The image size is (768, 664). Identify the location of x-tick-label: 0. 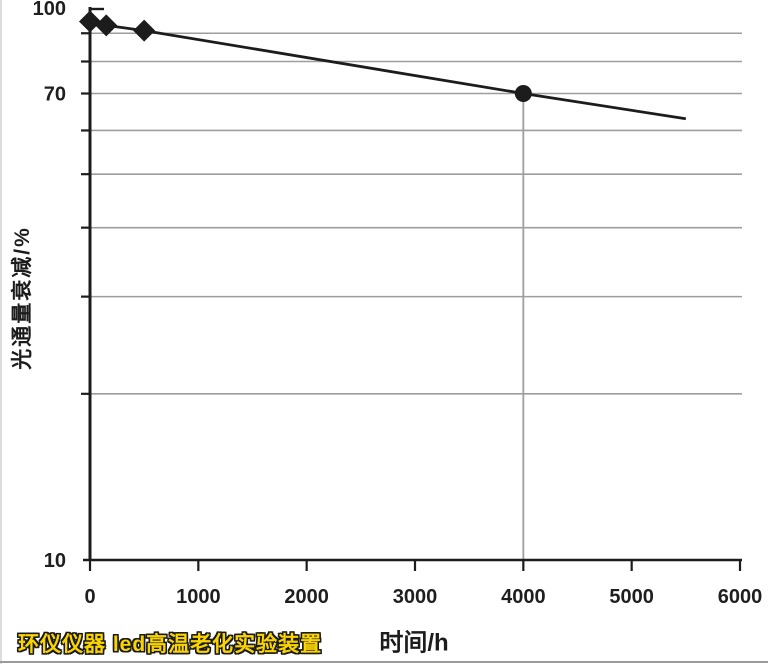
(89, 597).